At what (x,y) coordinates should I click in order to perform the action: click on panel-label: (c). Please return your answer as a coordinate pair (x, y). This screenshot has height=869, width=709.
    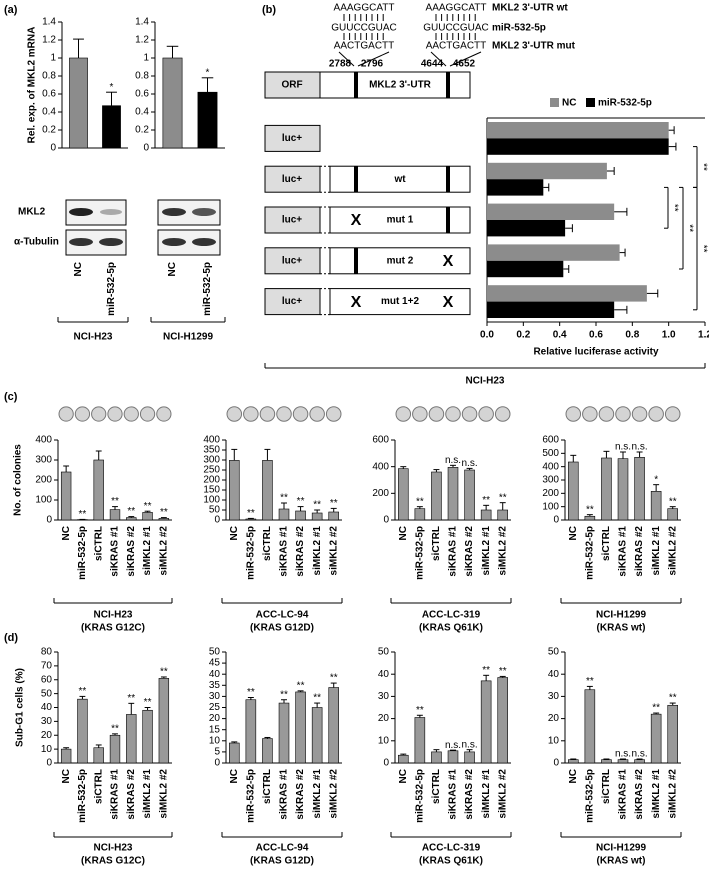
    Looking at the image, I should click on (11, 397).